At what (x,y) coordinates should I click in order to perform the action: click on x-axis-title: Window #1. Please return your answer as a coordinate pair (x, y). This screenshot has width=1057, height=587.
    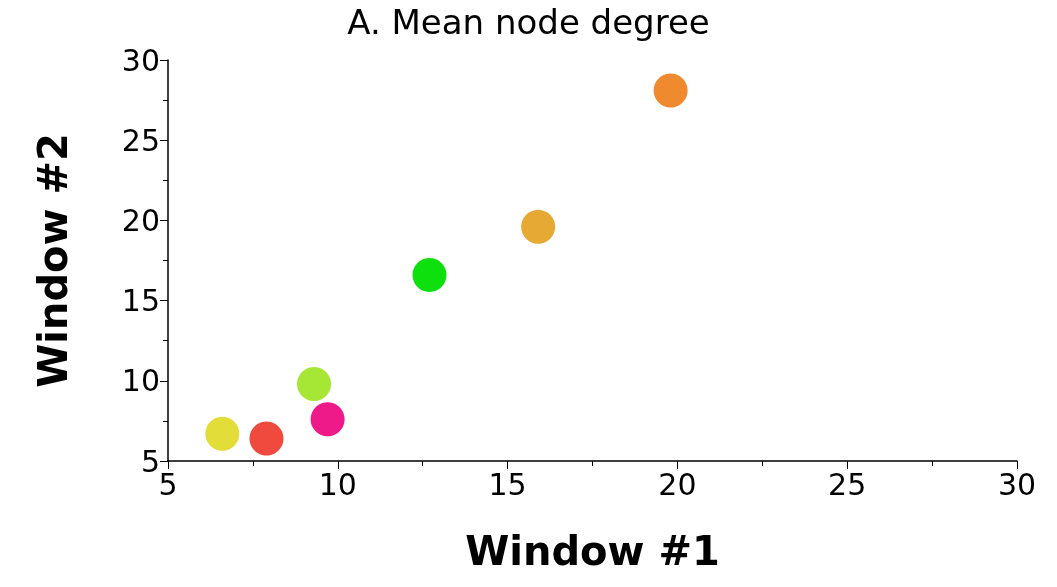
    Looking at the image, I should click on (592, 551).